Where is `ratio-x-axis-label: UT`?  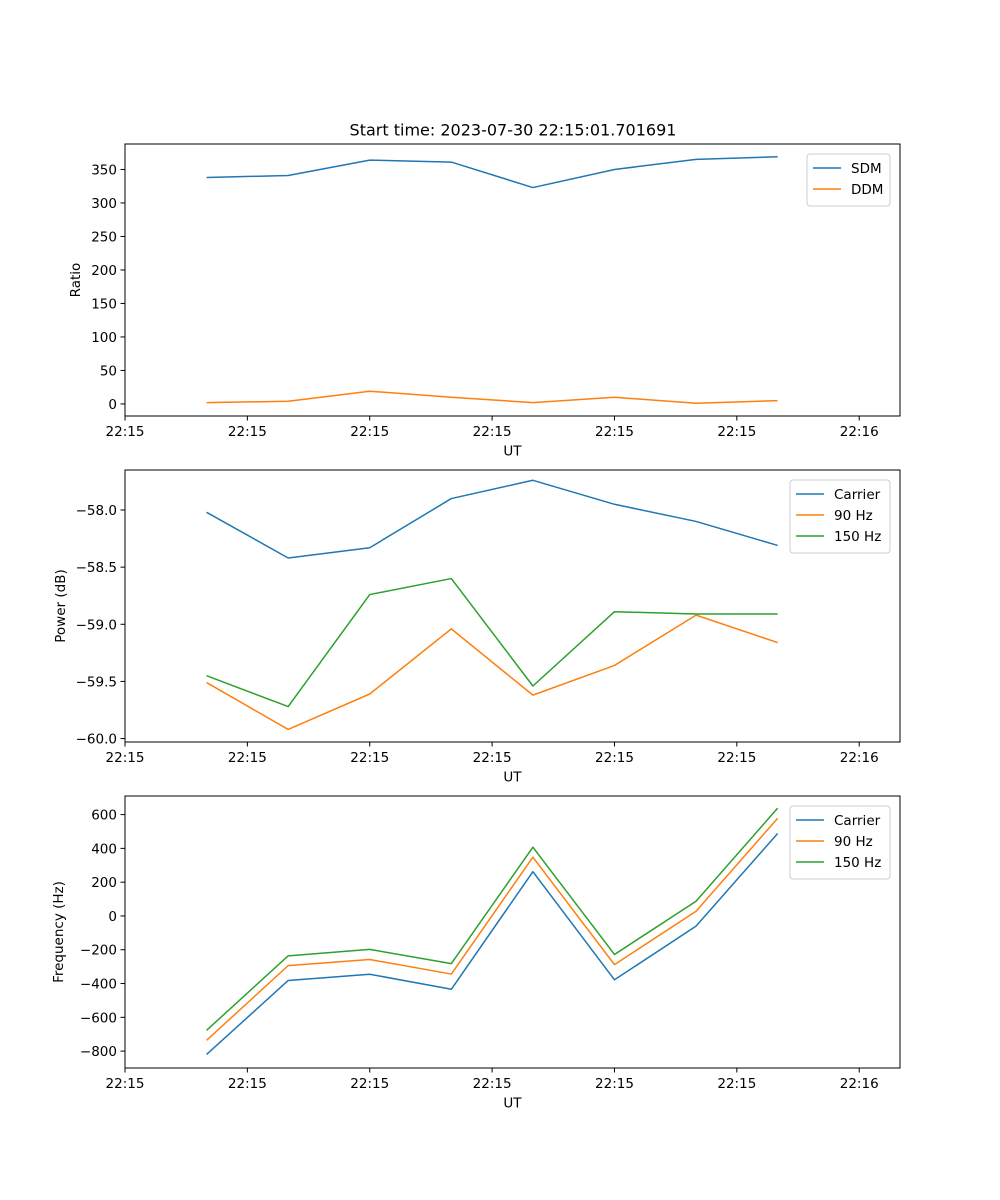
ratio-x-axis-label: UT is located at coordinates (512, 452).